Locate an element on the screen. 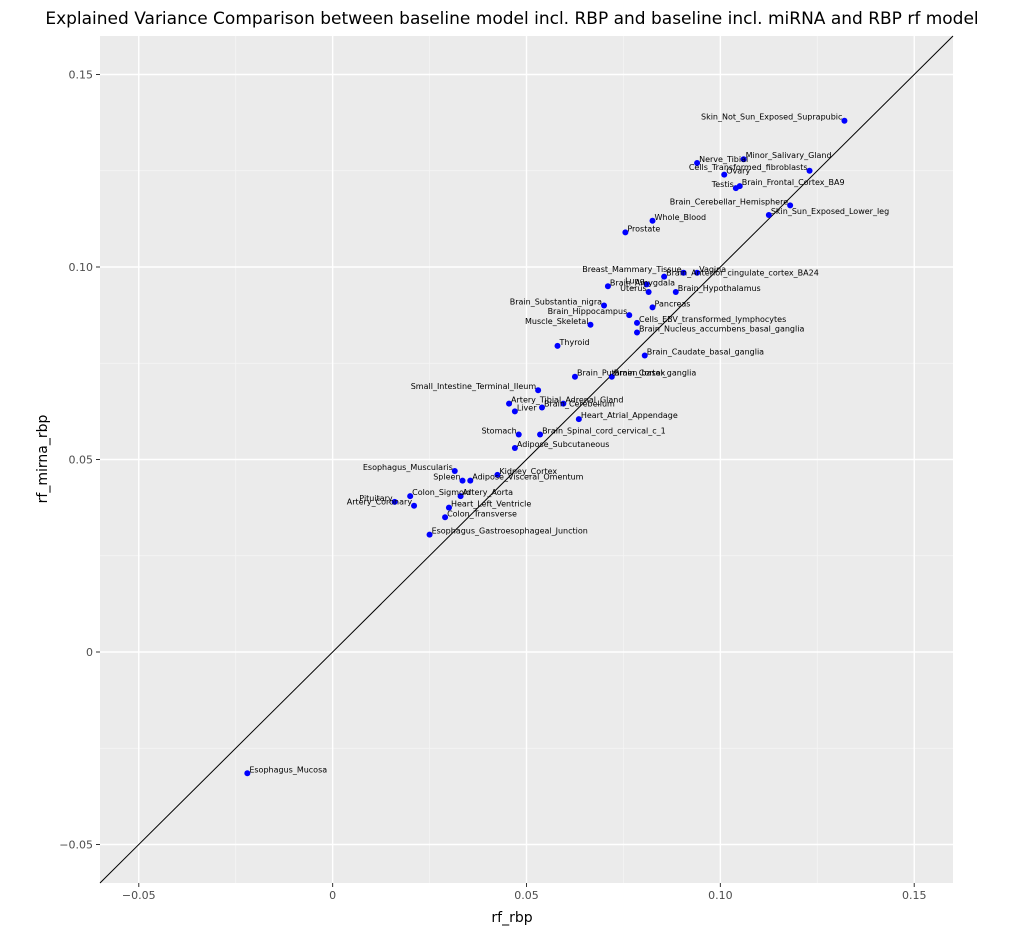 The height and width of the screenshot is (935, 1025). point-label: Brain_Cerebellar_Hemisphere is located at coordinates (729, 201).